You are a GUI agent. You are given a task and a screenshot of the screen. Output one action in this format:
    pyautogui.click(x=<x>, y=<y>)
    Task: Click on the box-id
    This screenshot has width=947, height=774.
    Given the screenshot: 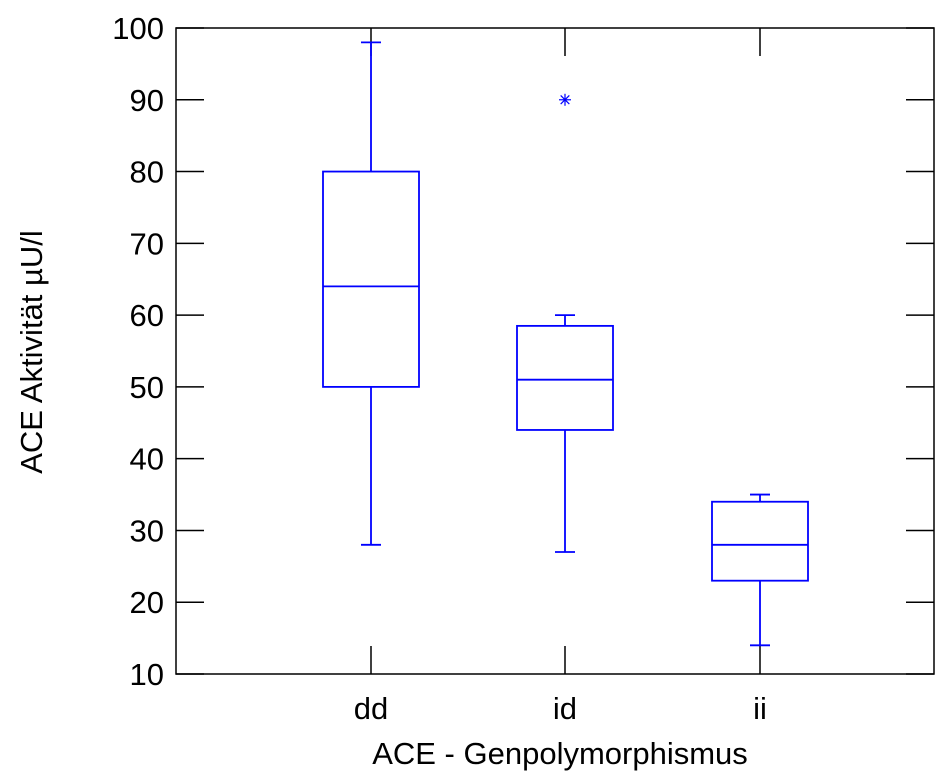 What is the action you would take?
    pyautogui.click(x=565, y=323)
    